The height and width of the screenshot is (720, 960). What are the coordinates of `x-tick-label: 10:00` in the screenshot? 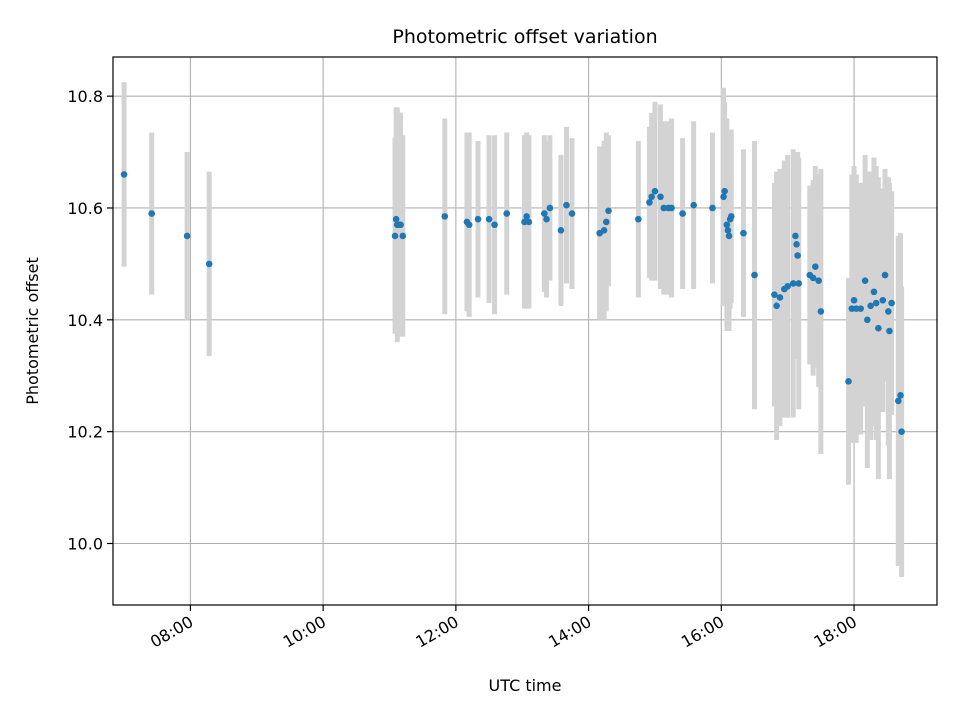 It's located at (304, 632).